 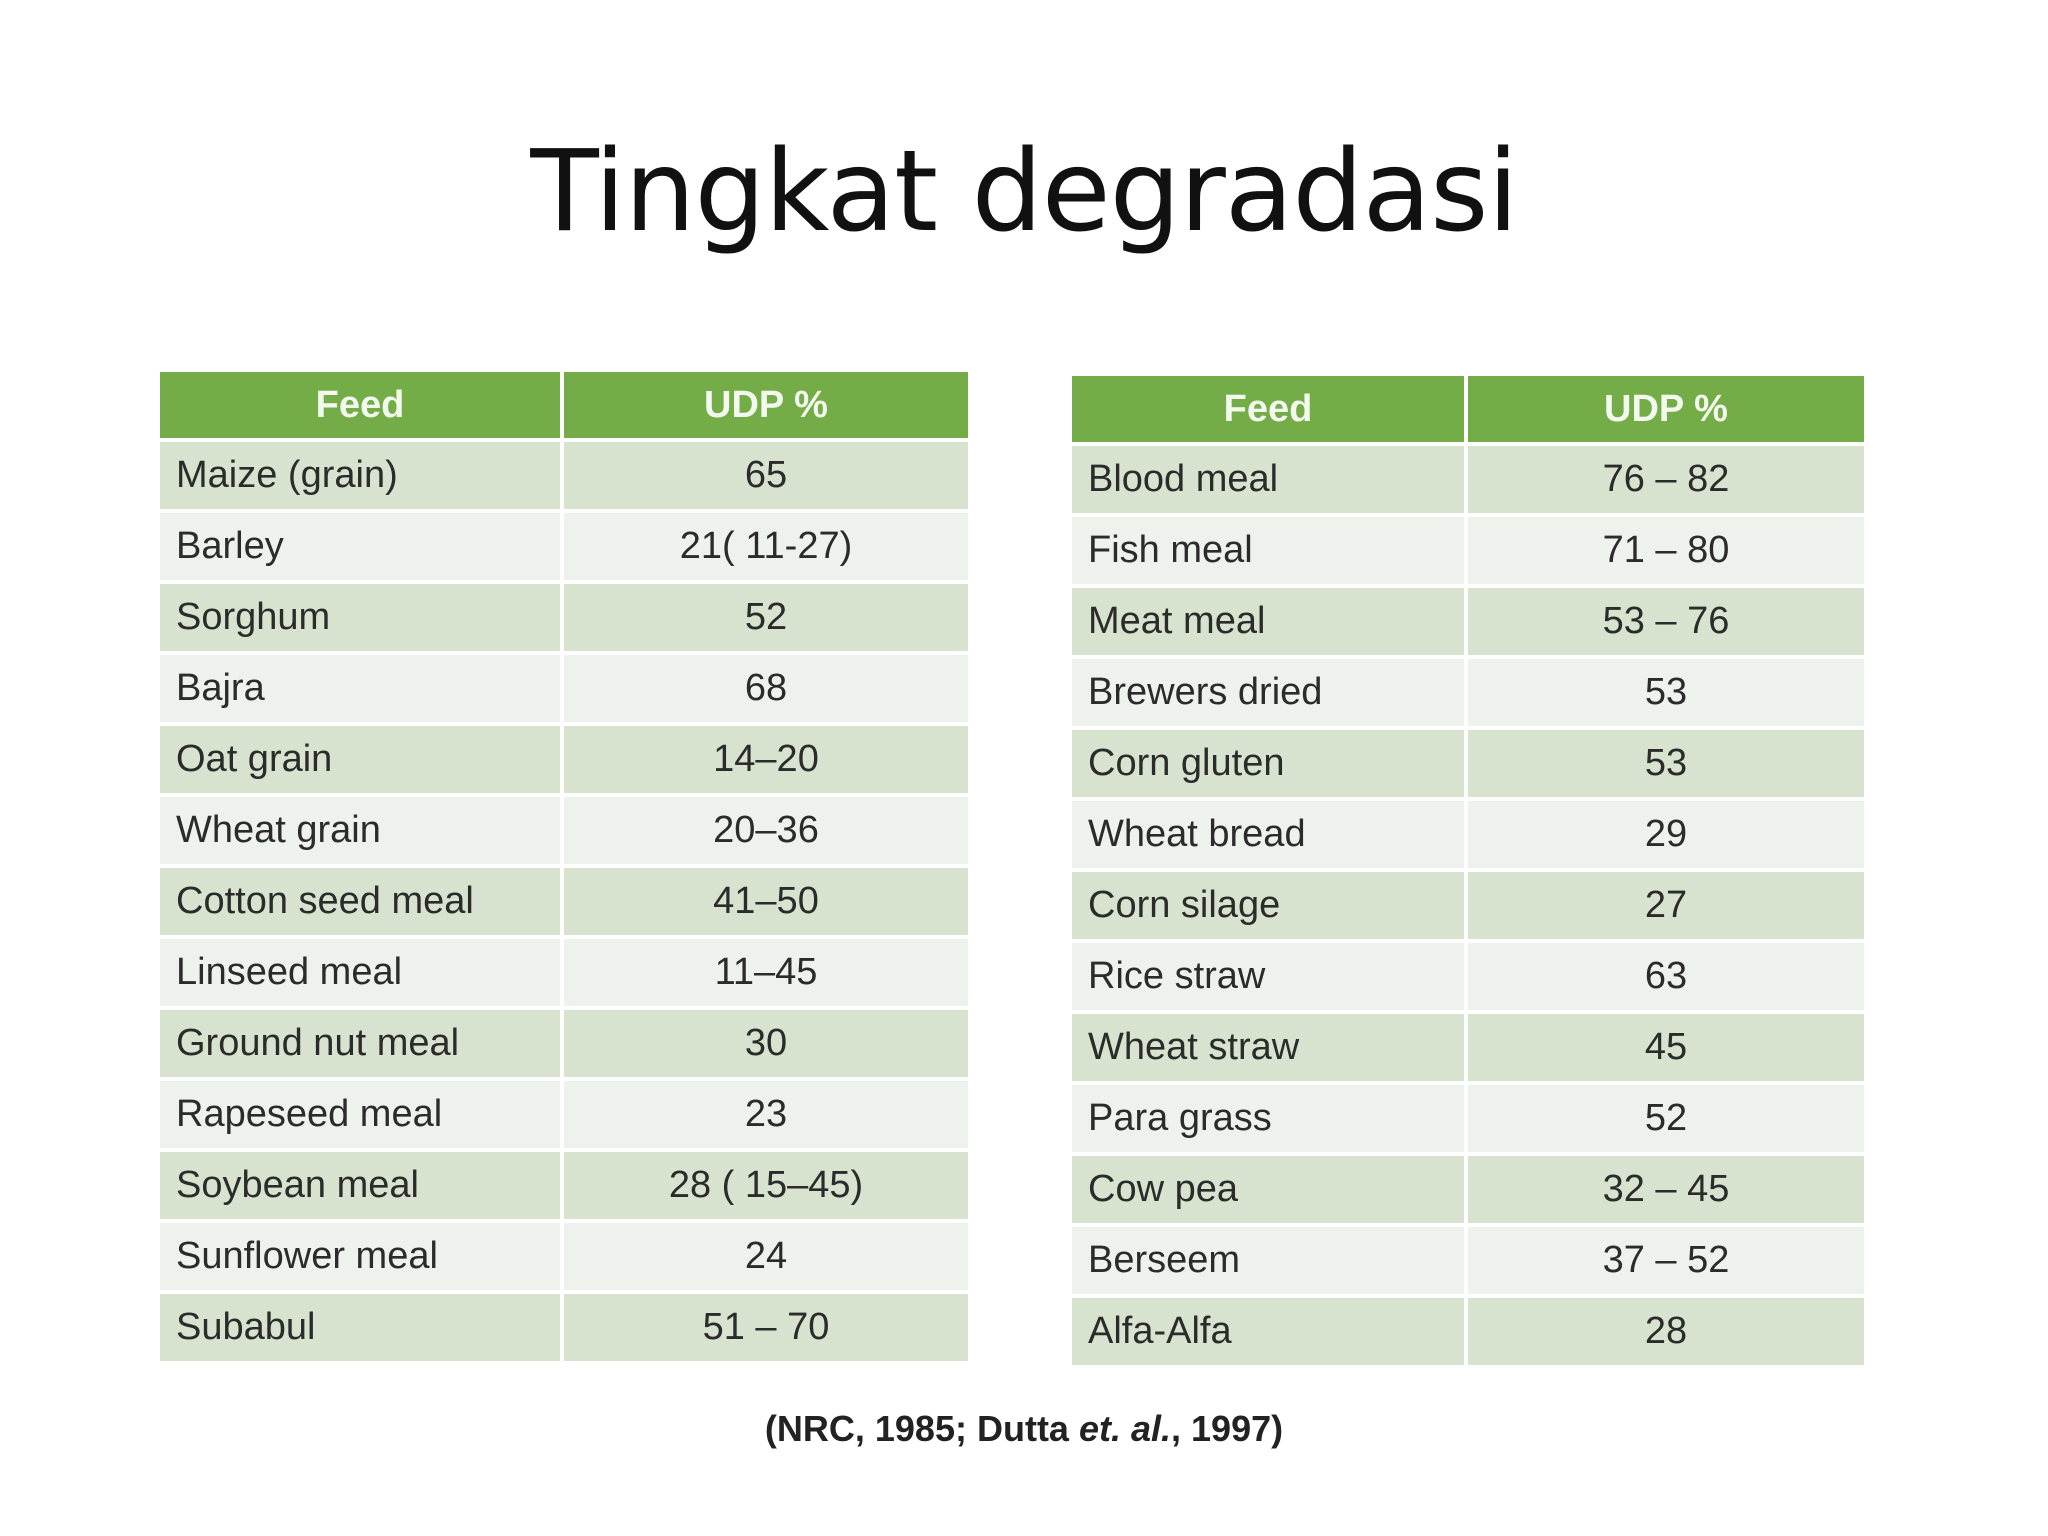 I want to click on udp-value-cell: 65, so click(x=764, y=477).